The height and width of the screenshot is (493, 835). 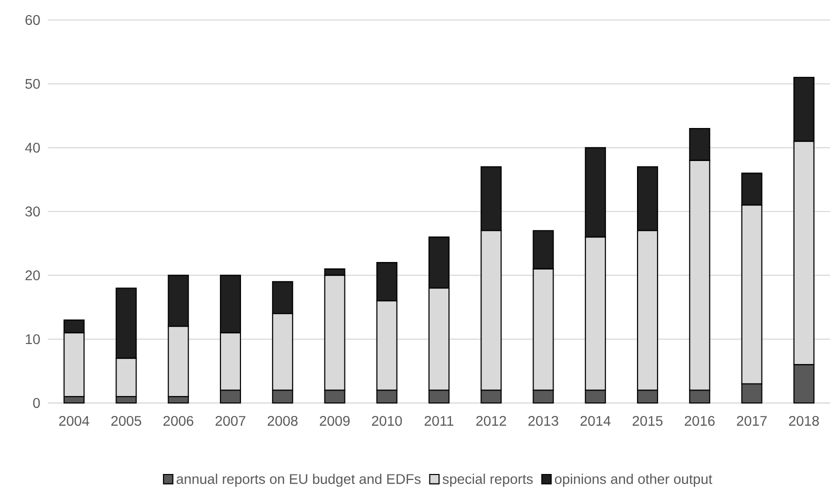 What do you see at coordinates (543, 421) in the screenshot?
I see `x-tick-label: 2013` at bounding box center [543, 421].